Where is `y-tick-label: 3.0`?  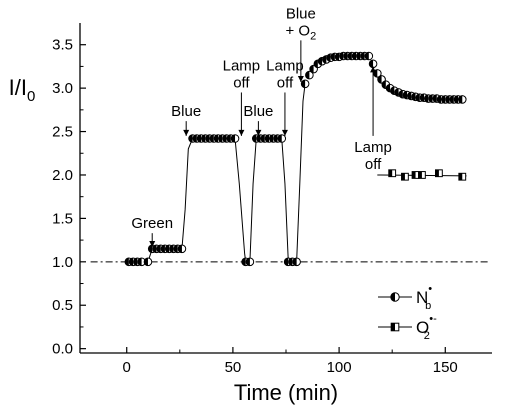
y-tick-label: 3.0 is located at coordinates (62, 88).